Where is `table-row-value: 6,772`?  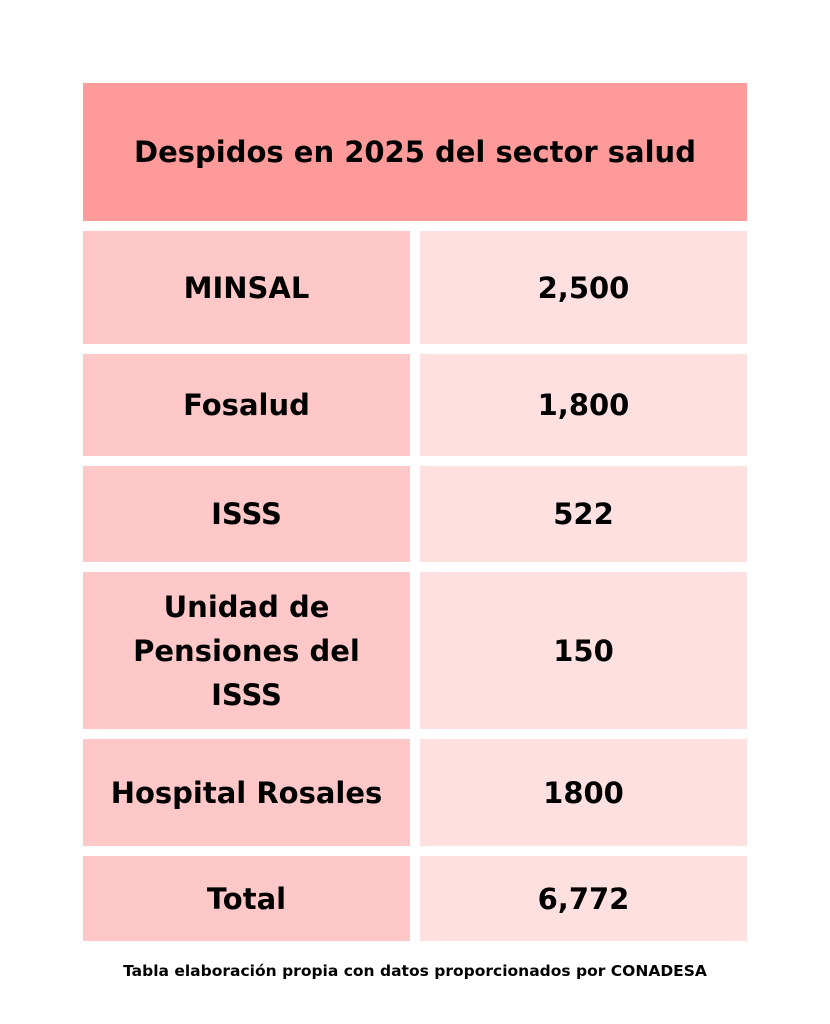 table-row-value: 6,772 is located at coordinates (583, 898).